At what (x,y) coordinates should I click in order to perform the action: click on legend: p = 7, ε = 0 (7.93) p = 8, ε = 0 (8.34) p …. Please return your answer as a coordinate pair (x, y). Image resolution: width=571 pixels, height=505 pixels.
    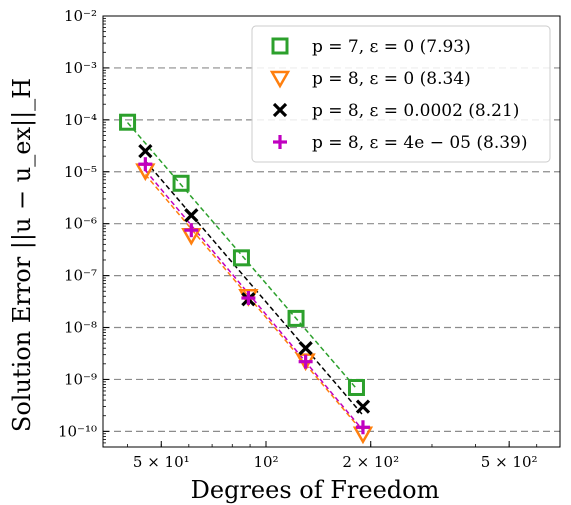
    Looking at the image, I should click on (401, 94).